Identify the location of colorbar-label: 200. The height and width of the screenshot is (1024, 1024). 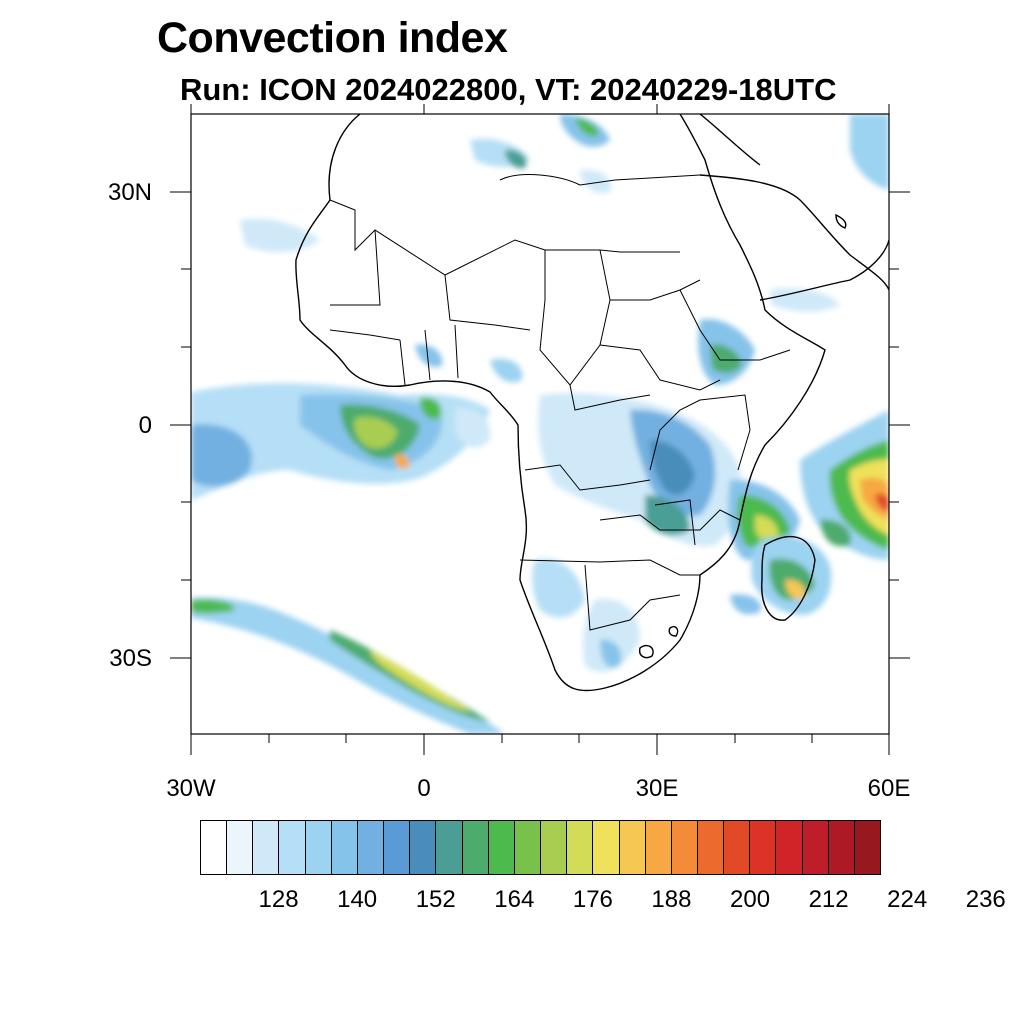
(750, 899).